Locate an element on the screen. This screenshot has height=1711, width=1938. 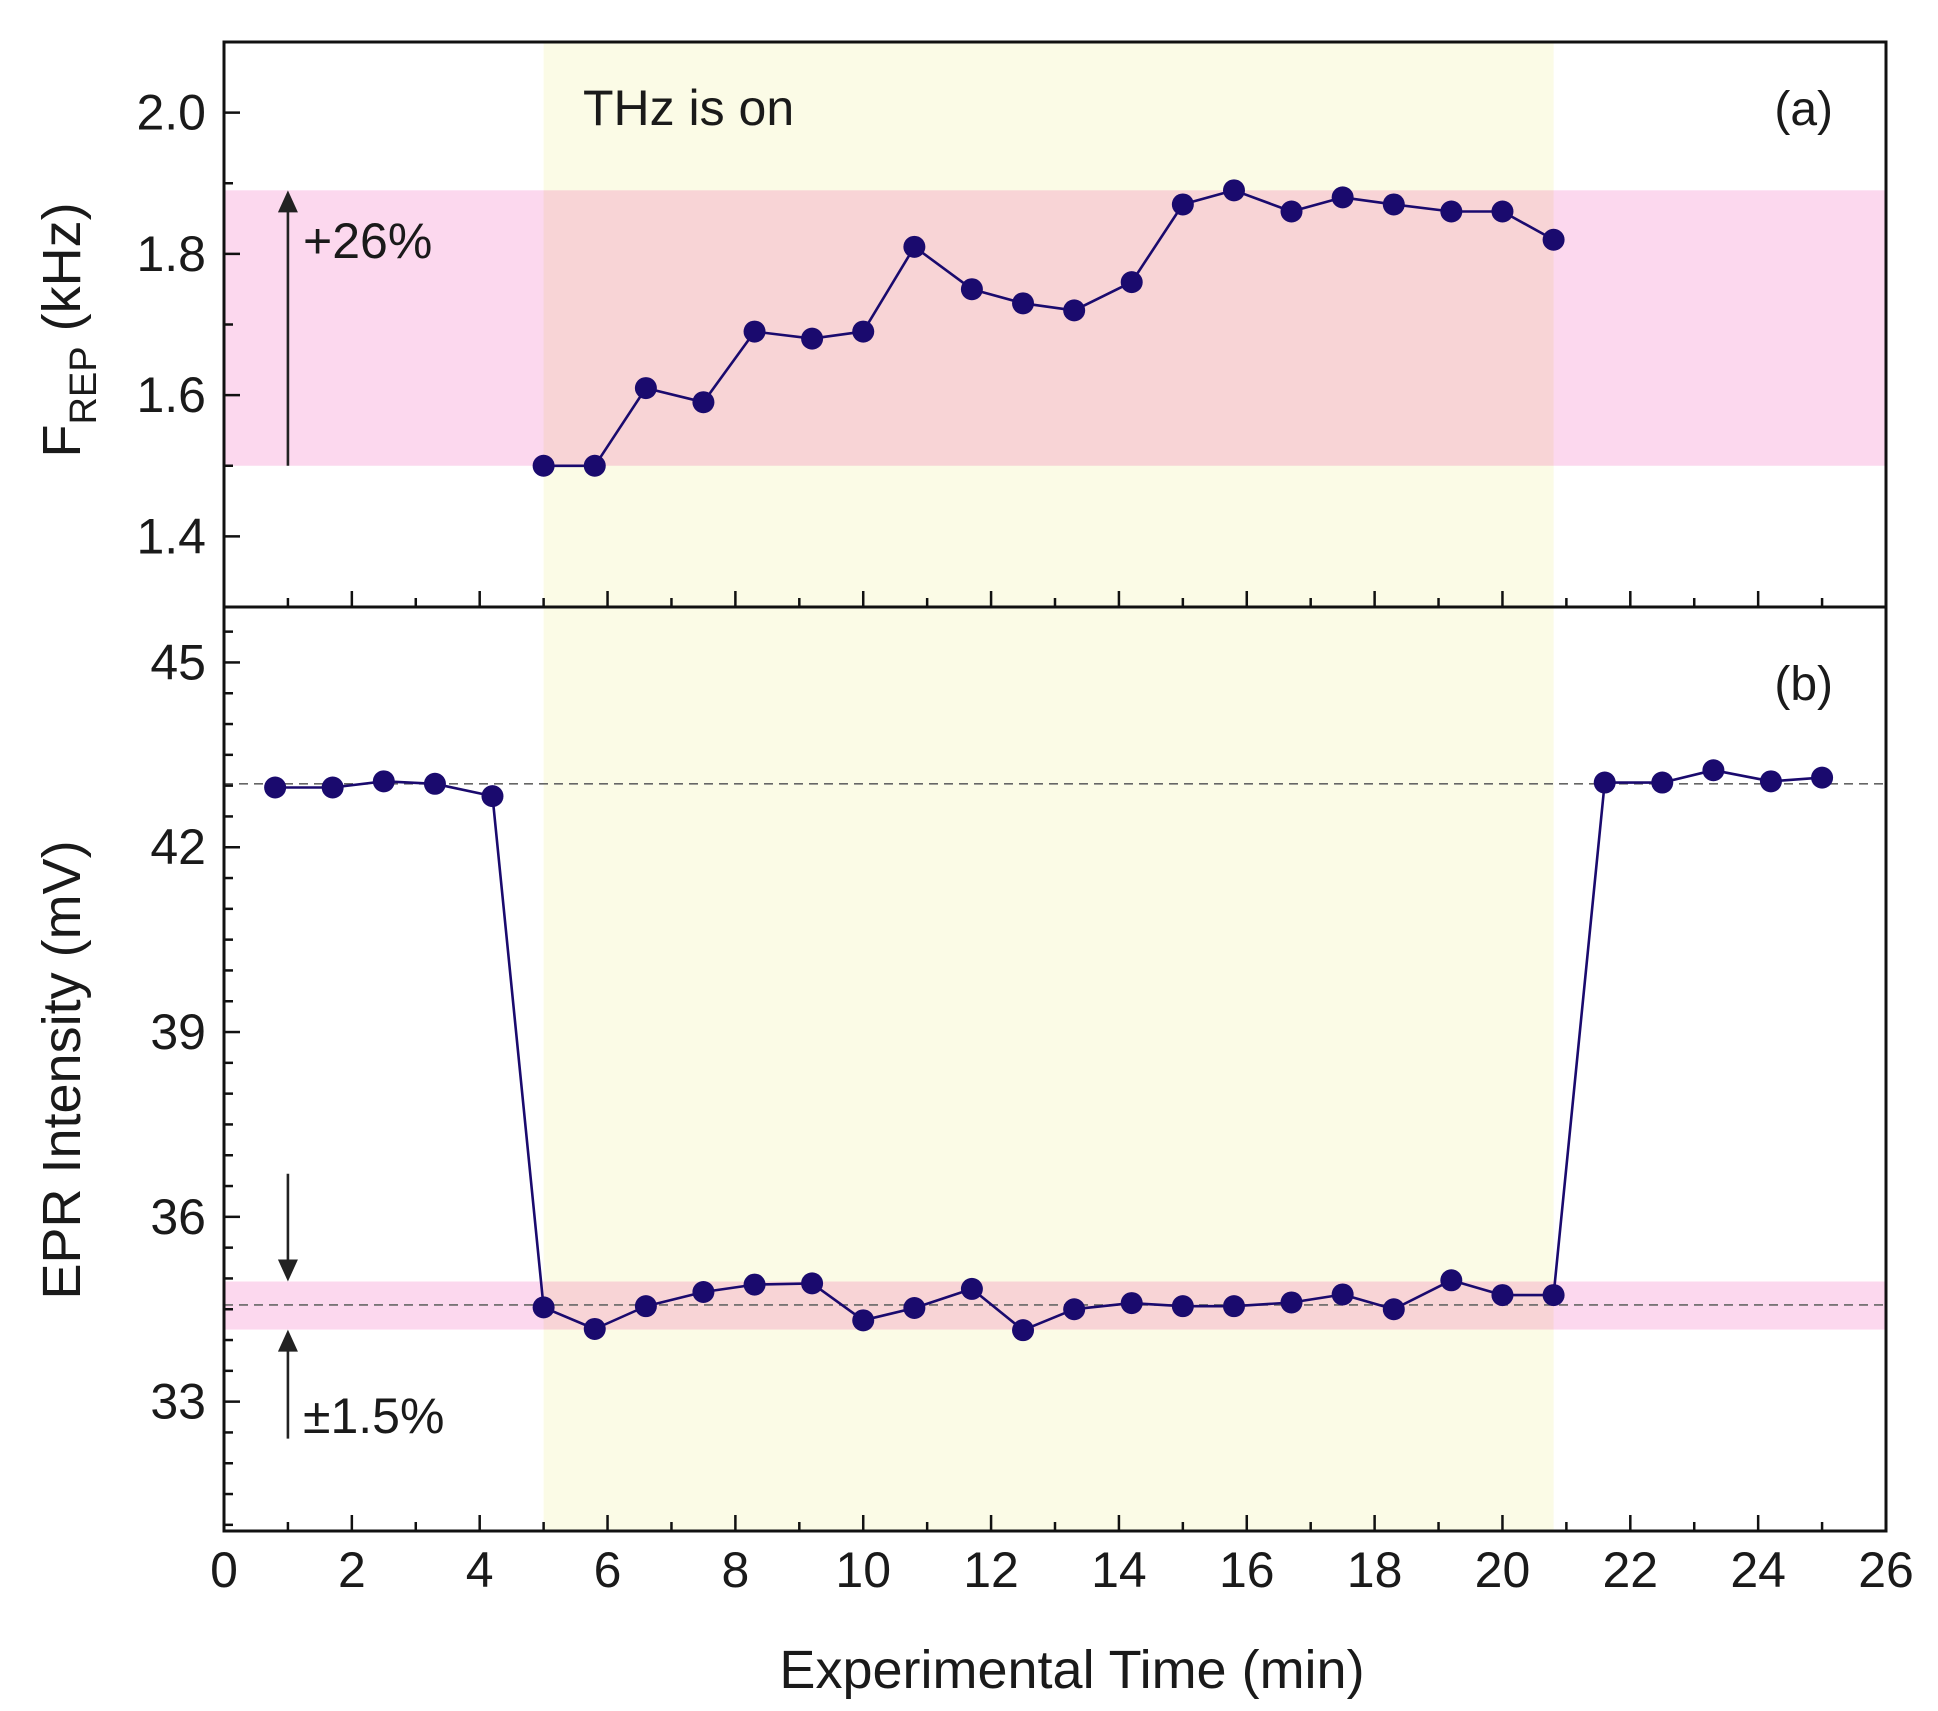
x-tick-label: 0 is located at coordinates (224, 1570).